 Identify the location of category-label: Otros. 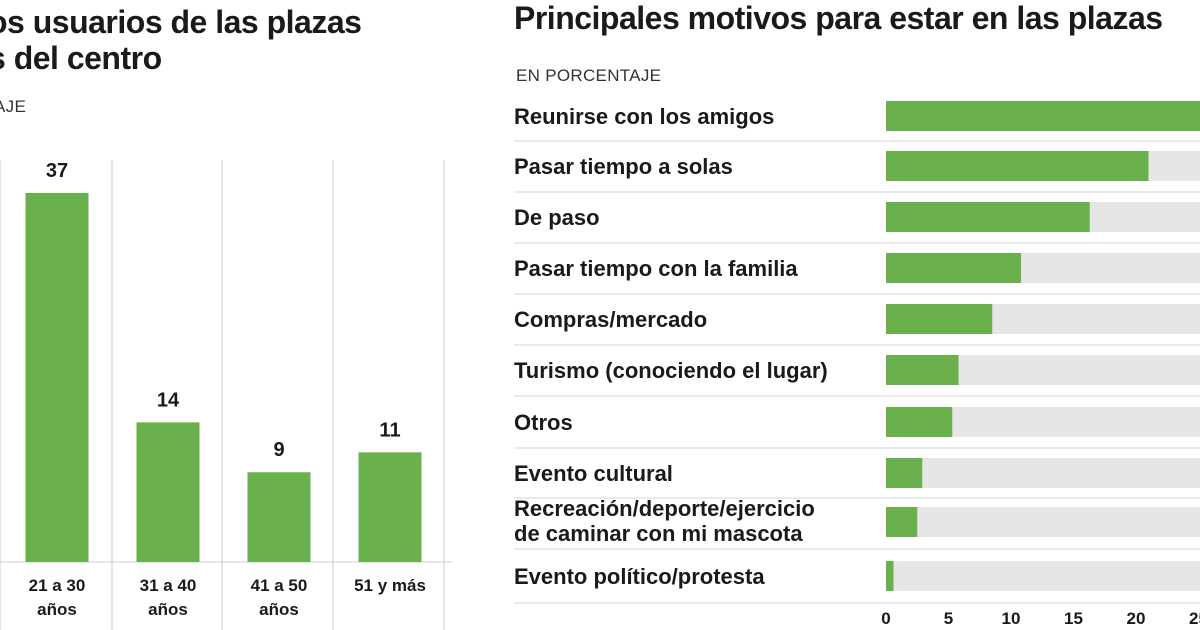
(543, 422).